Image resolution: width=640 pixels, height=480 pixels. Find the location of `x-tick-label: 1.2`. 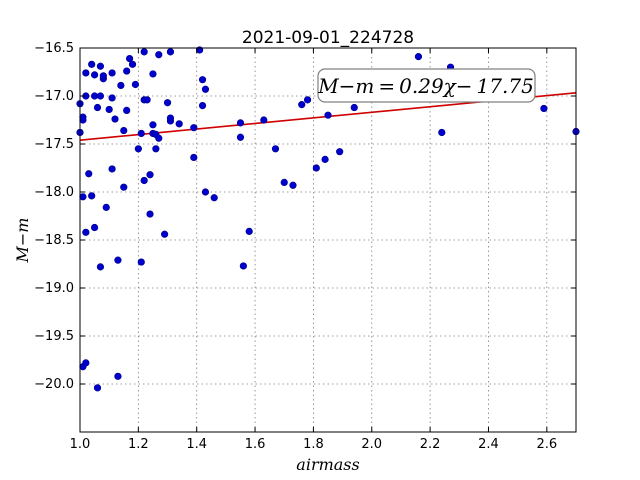

x-tick-label: 1.2 is located at coordinates (138, 444).